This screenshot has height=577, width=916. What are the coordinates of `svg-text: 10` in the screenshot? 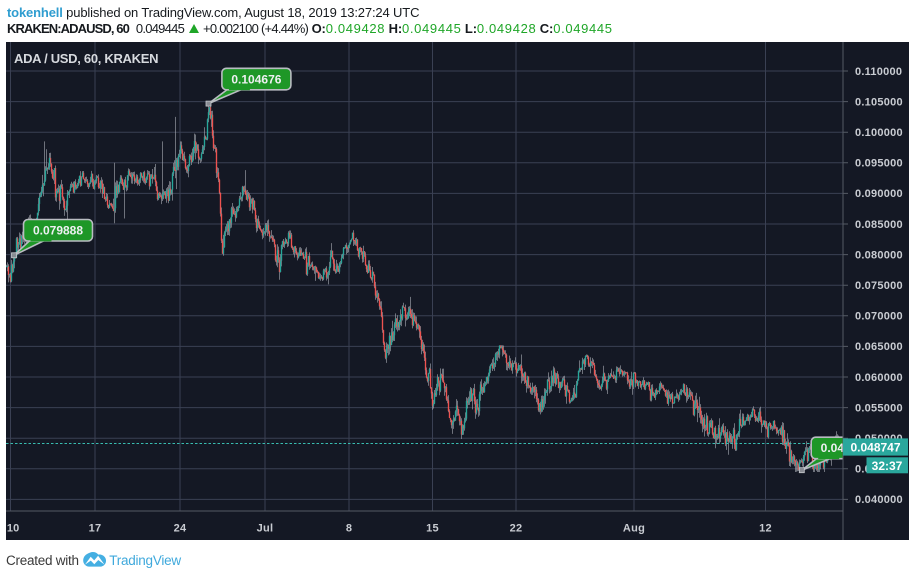 It's located at (13, 529).